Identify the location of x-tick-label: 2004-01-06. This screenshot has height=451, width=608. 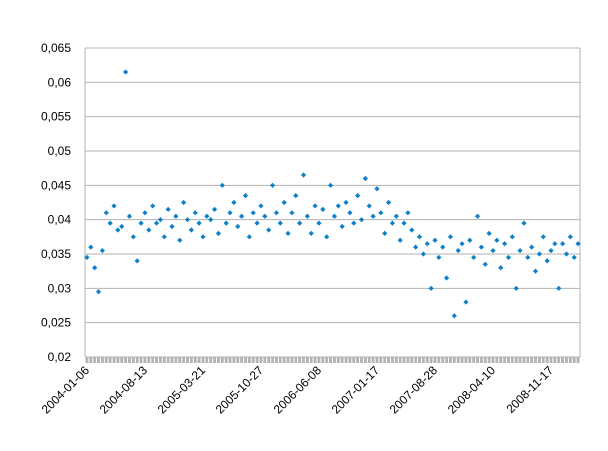
(66, 390).